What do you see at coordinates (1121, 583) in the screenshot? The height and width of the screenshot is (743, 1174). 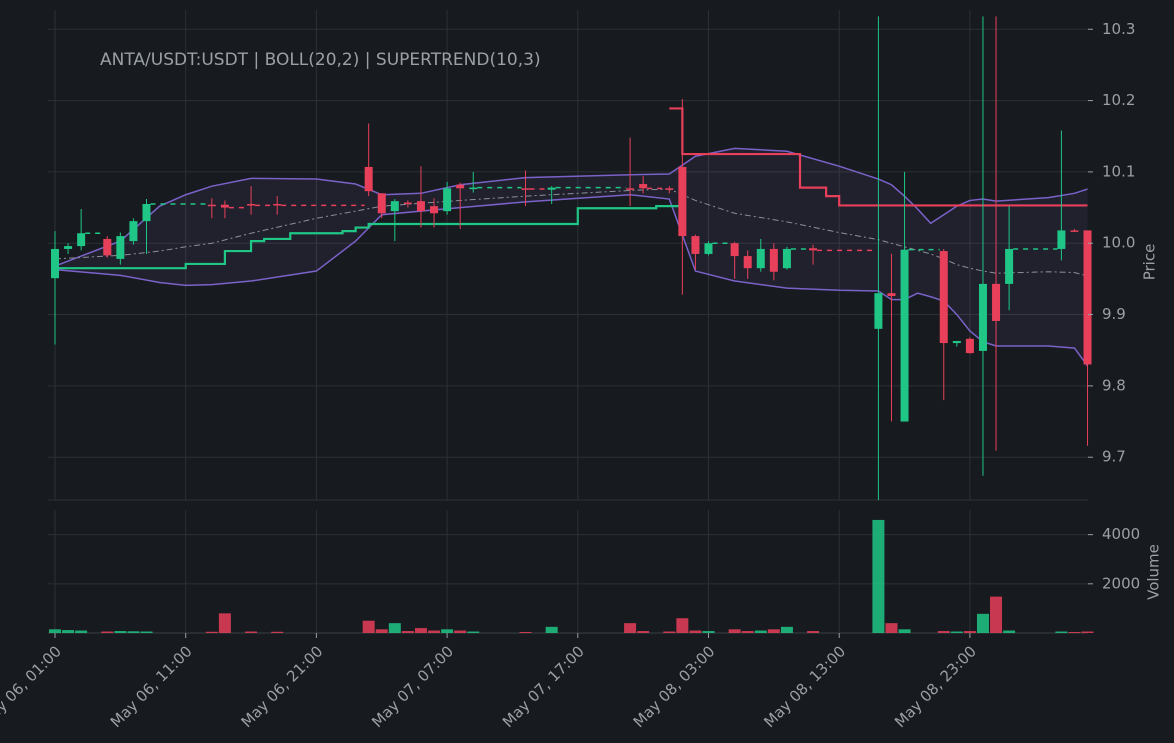 I see `y-tick-label: 2000` at bounding box center [1121, 583].